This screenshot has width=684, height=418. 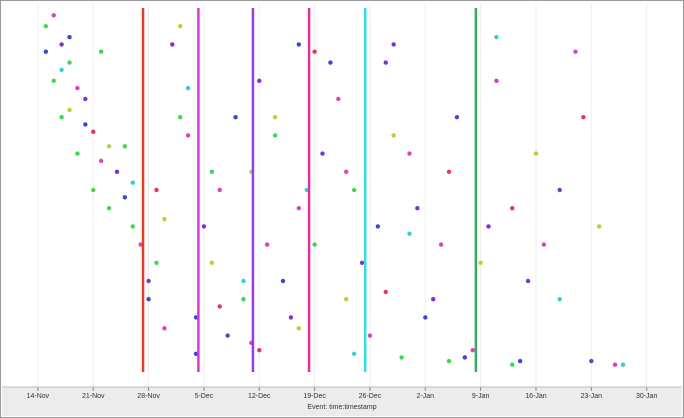 I want to click on x-tick-label: 30-Jan, so click(x=647, y=396).